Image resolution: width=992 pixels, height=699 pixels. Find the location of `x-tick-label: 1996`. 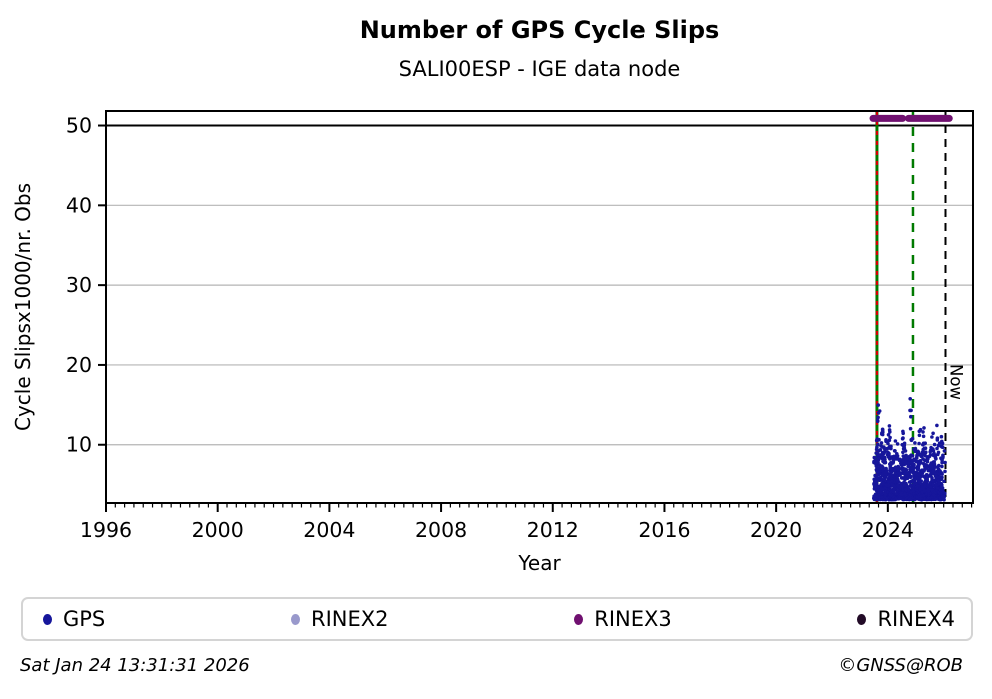

x-tick-label: 1996 is located at coordinates (106, 530).